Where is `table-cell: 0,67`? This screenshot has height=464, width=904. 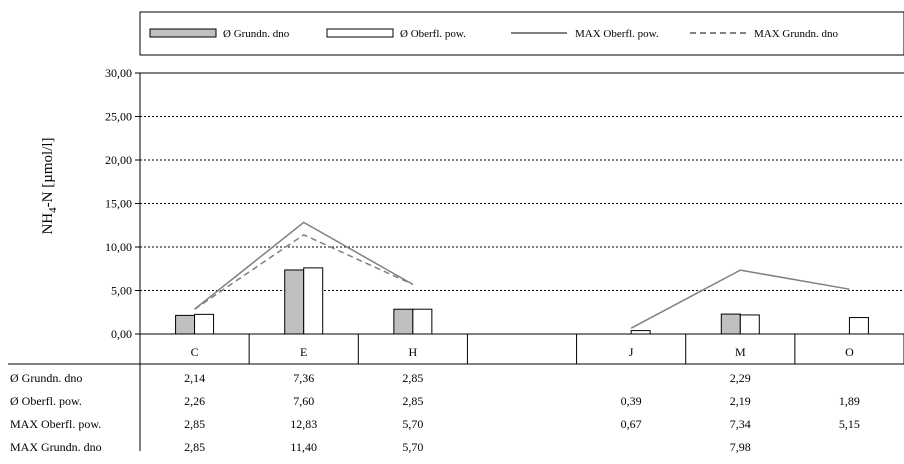 table-cell: 0,67 is located at coordinates (631, 424).